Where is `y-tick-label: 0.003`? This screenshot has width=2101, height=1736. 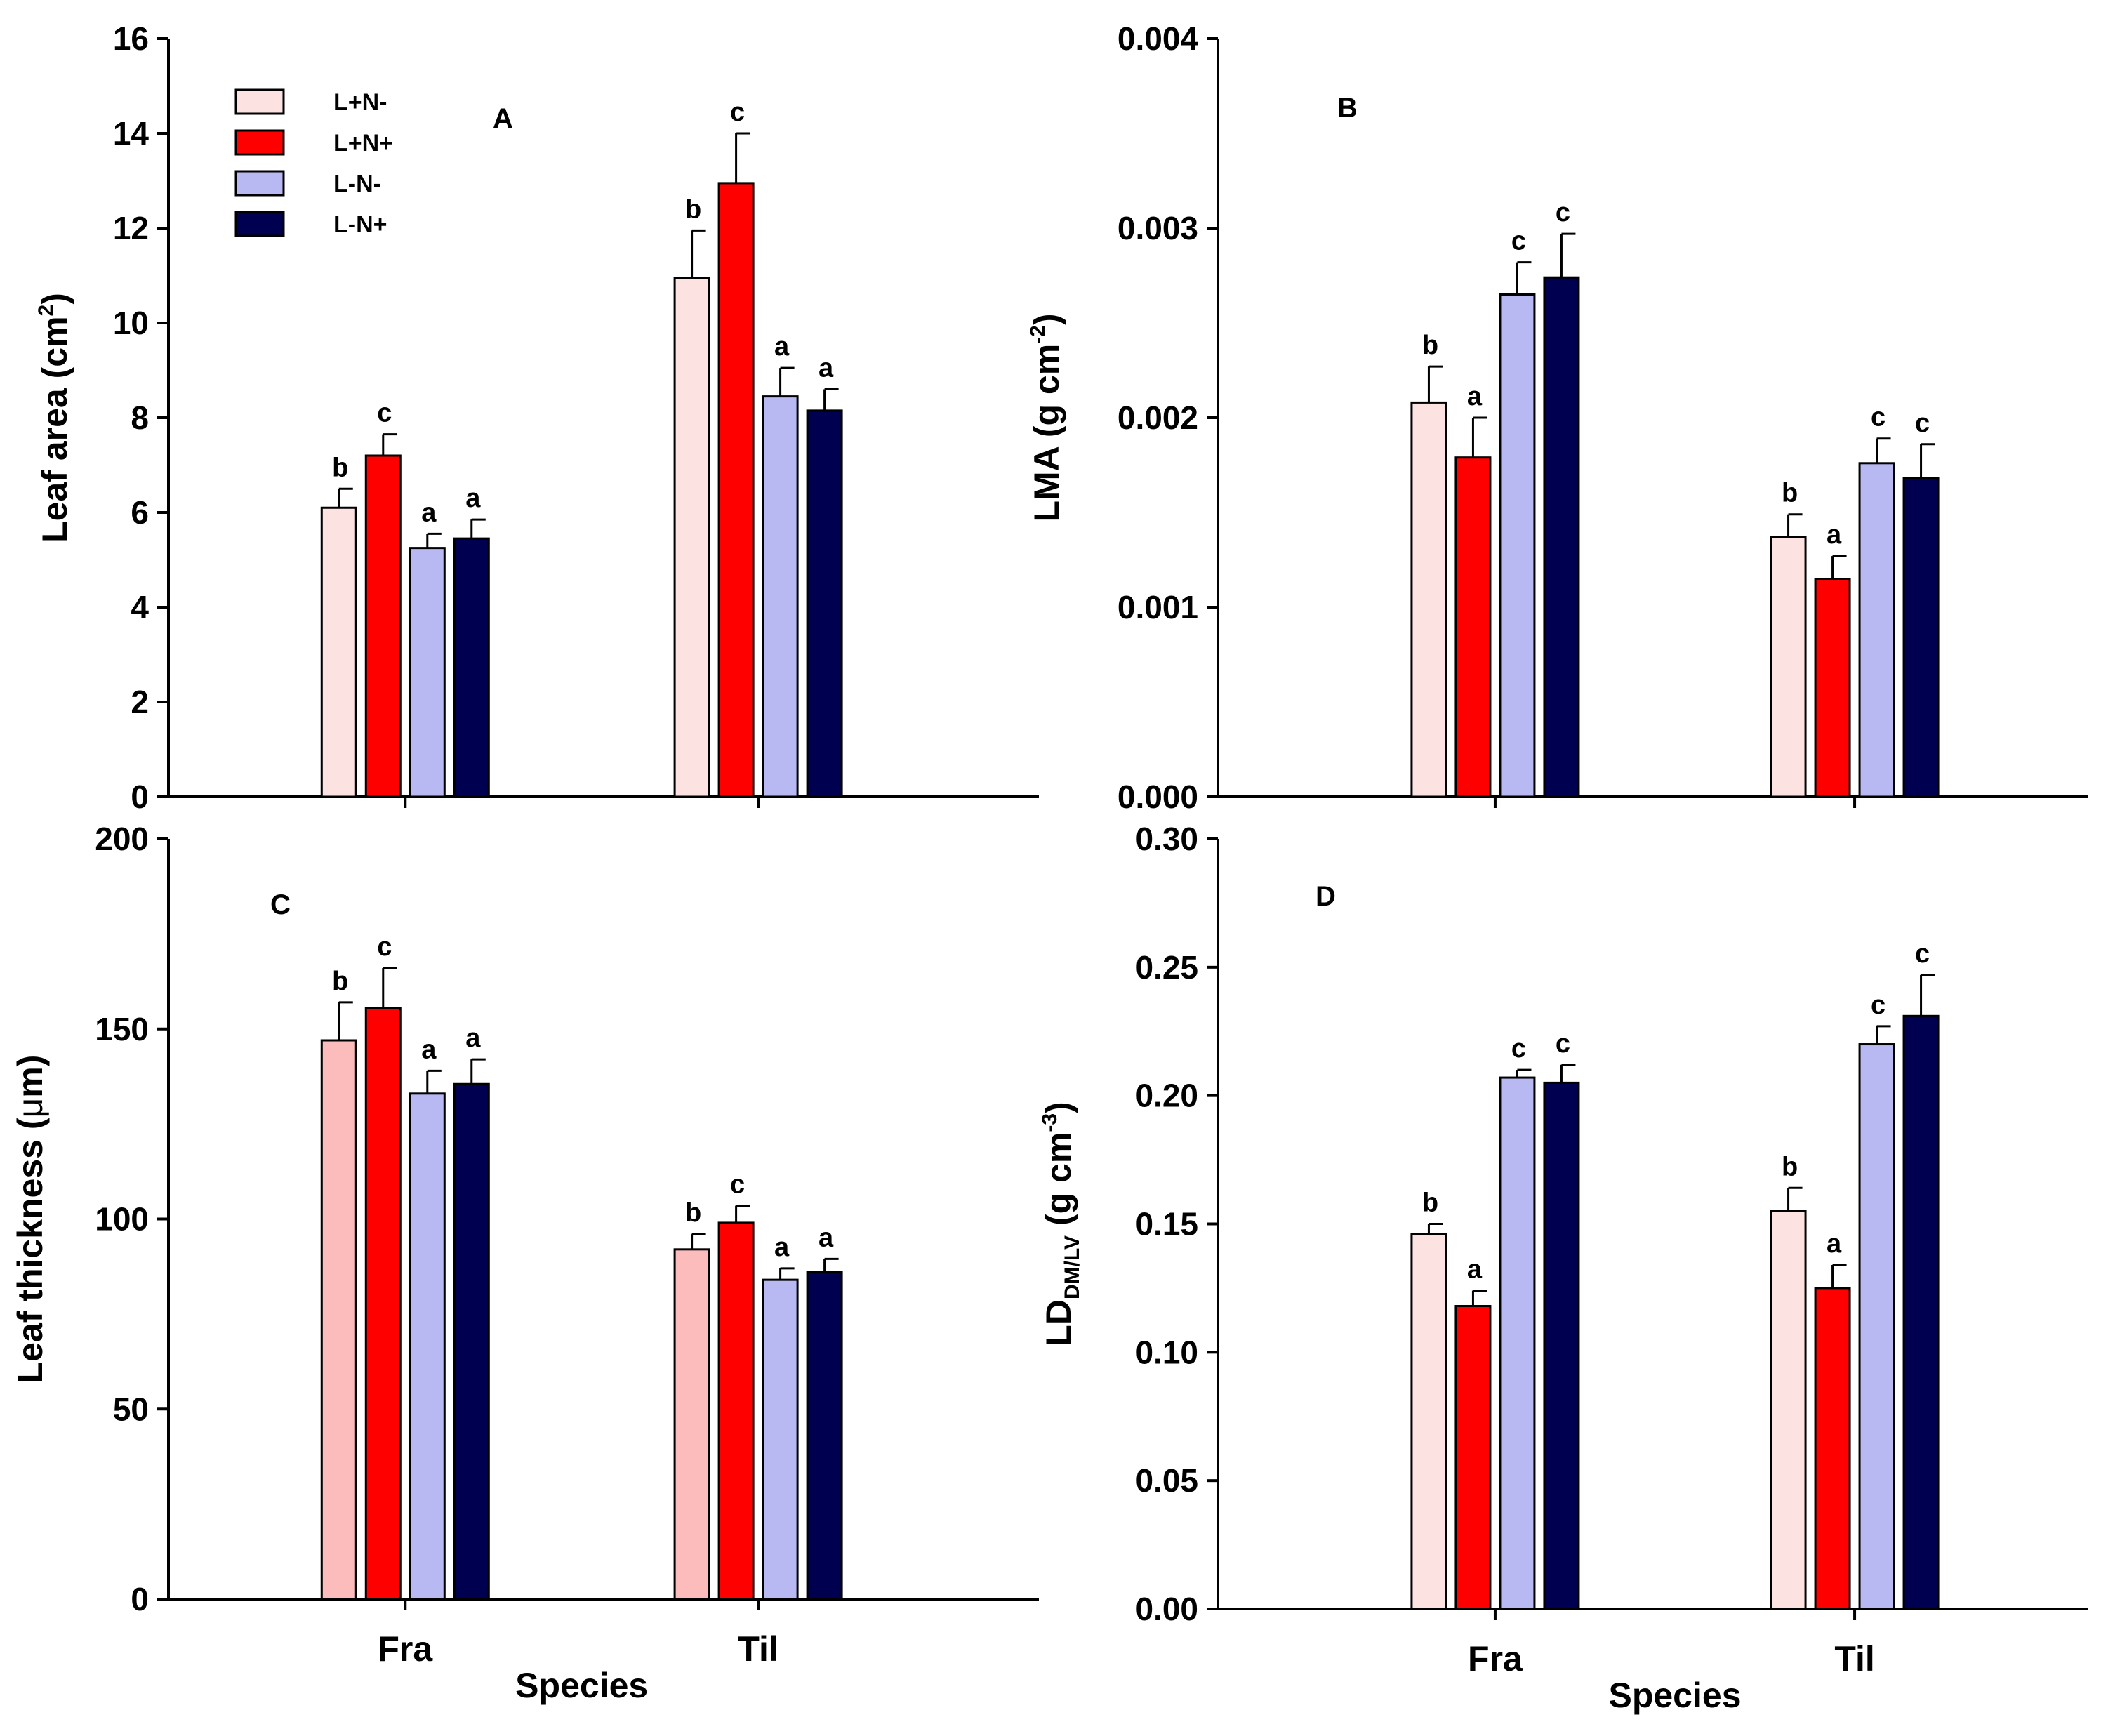 y-tick-label: 0.003 is located at coordinates (1158, 228).